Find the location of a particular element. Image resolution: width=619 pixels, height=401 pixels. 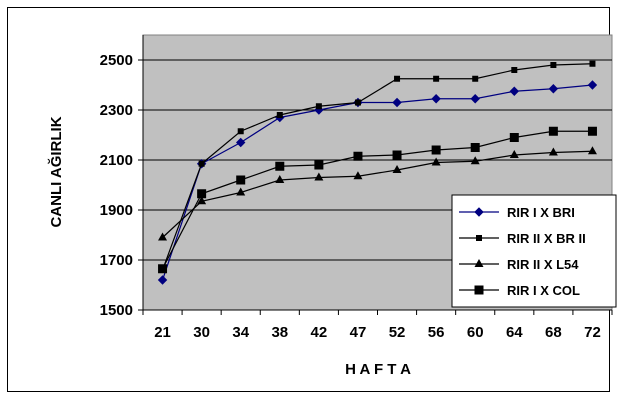

x-tick-label: 34 is located at coordinates (240, 332).